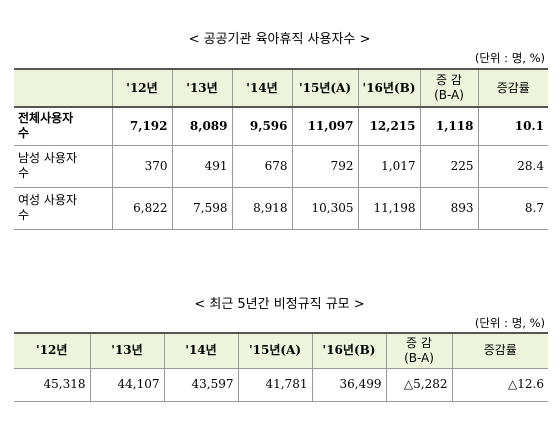 This screenshot has width=559, height=446. What do you see at coordinates (142, 166) in the screenshot?
I see `table-cell: 370` at bounding box center [142, 166].